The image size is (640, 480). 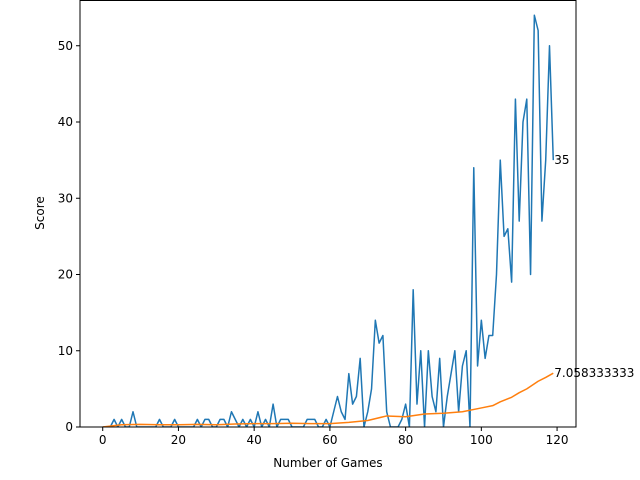 I want to click on y-tick-label: 50, so click(x=65, y=46).